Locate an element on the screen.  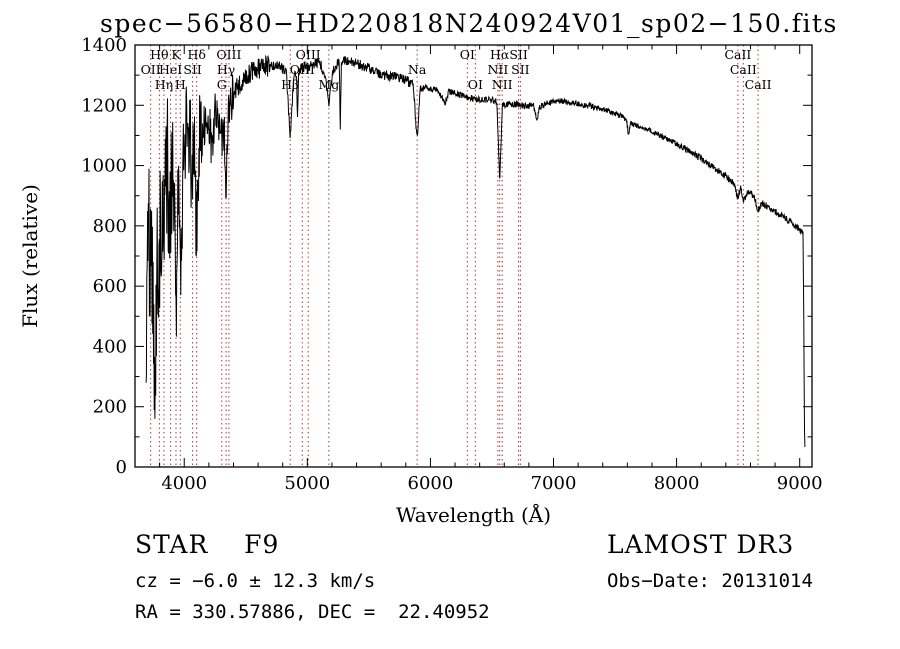
x-tick-label: 4000 is located at coordinates (184, 483).